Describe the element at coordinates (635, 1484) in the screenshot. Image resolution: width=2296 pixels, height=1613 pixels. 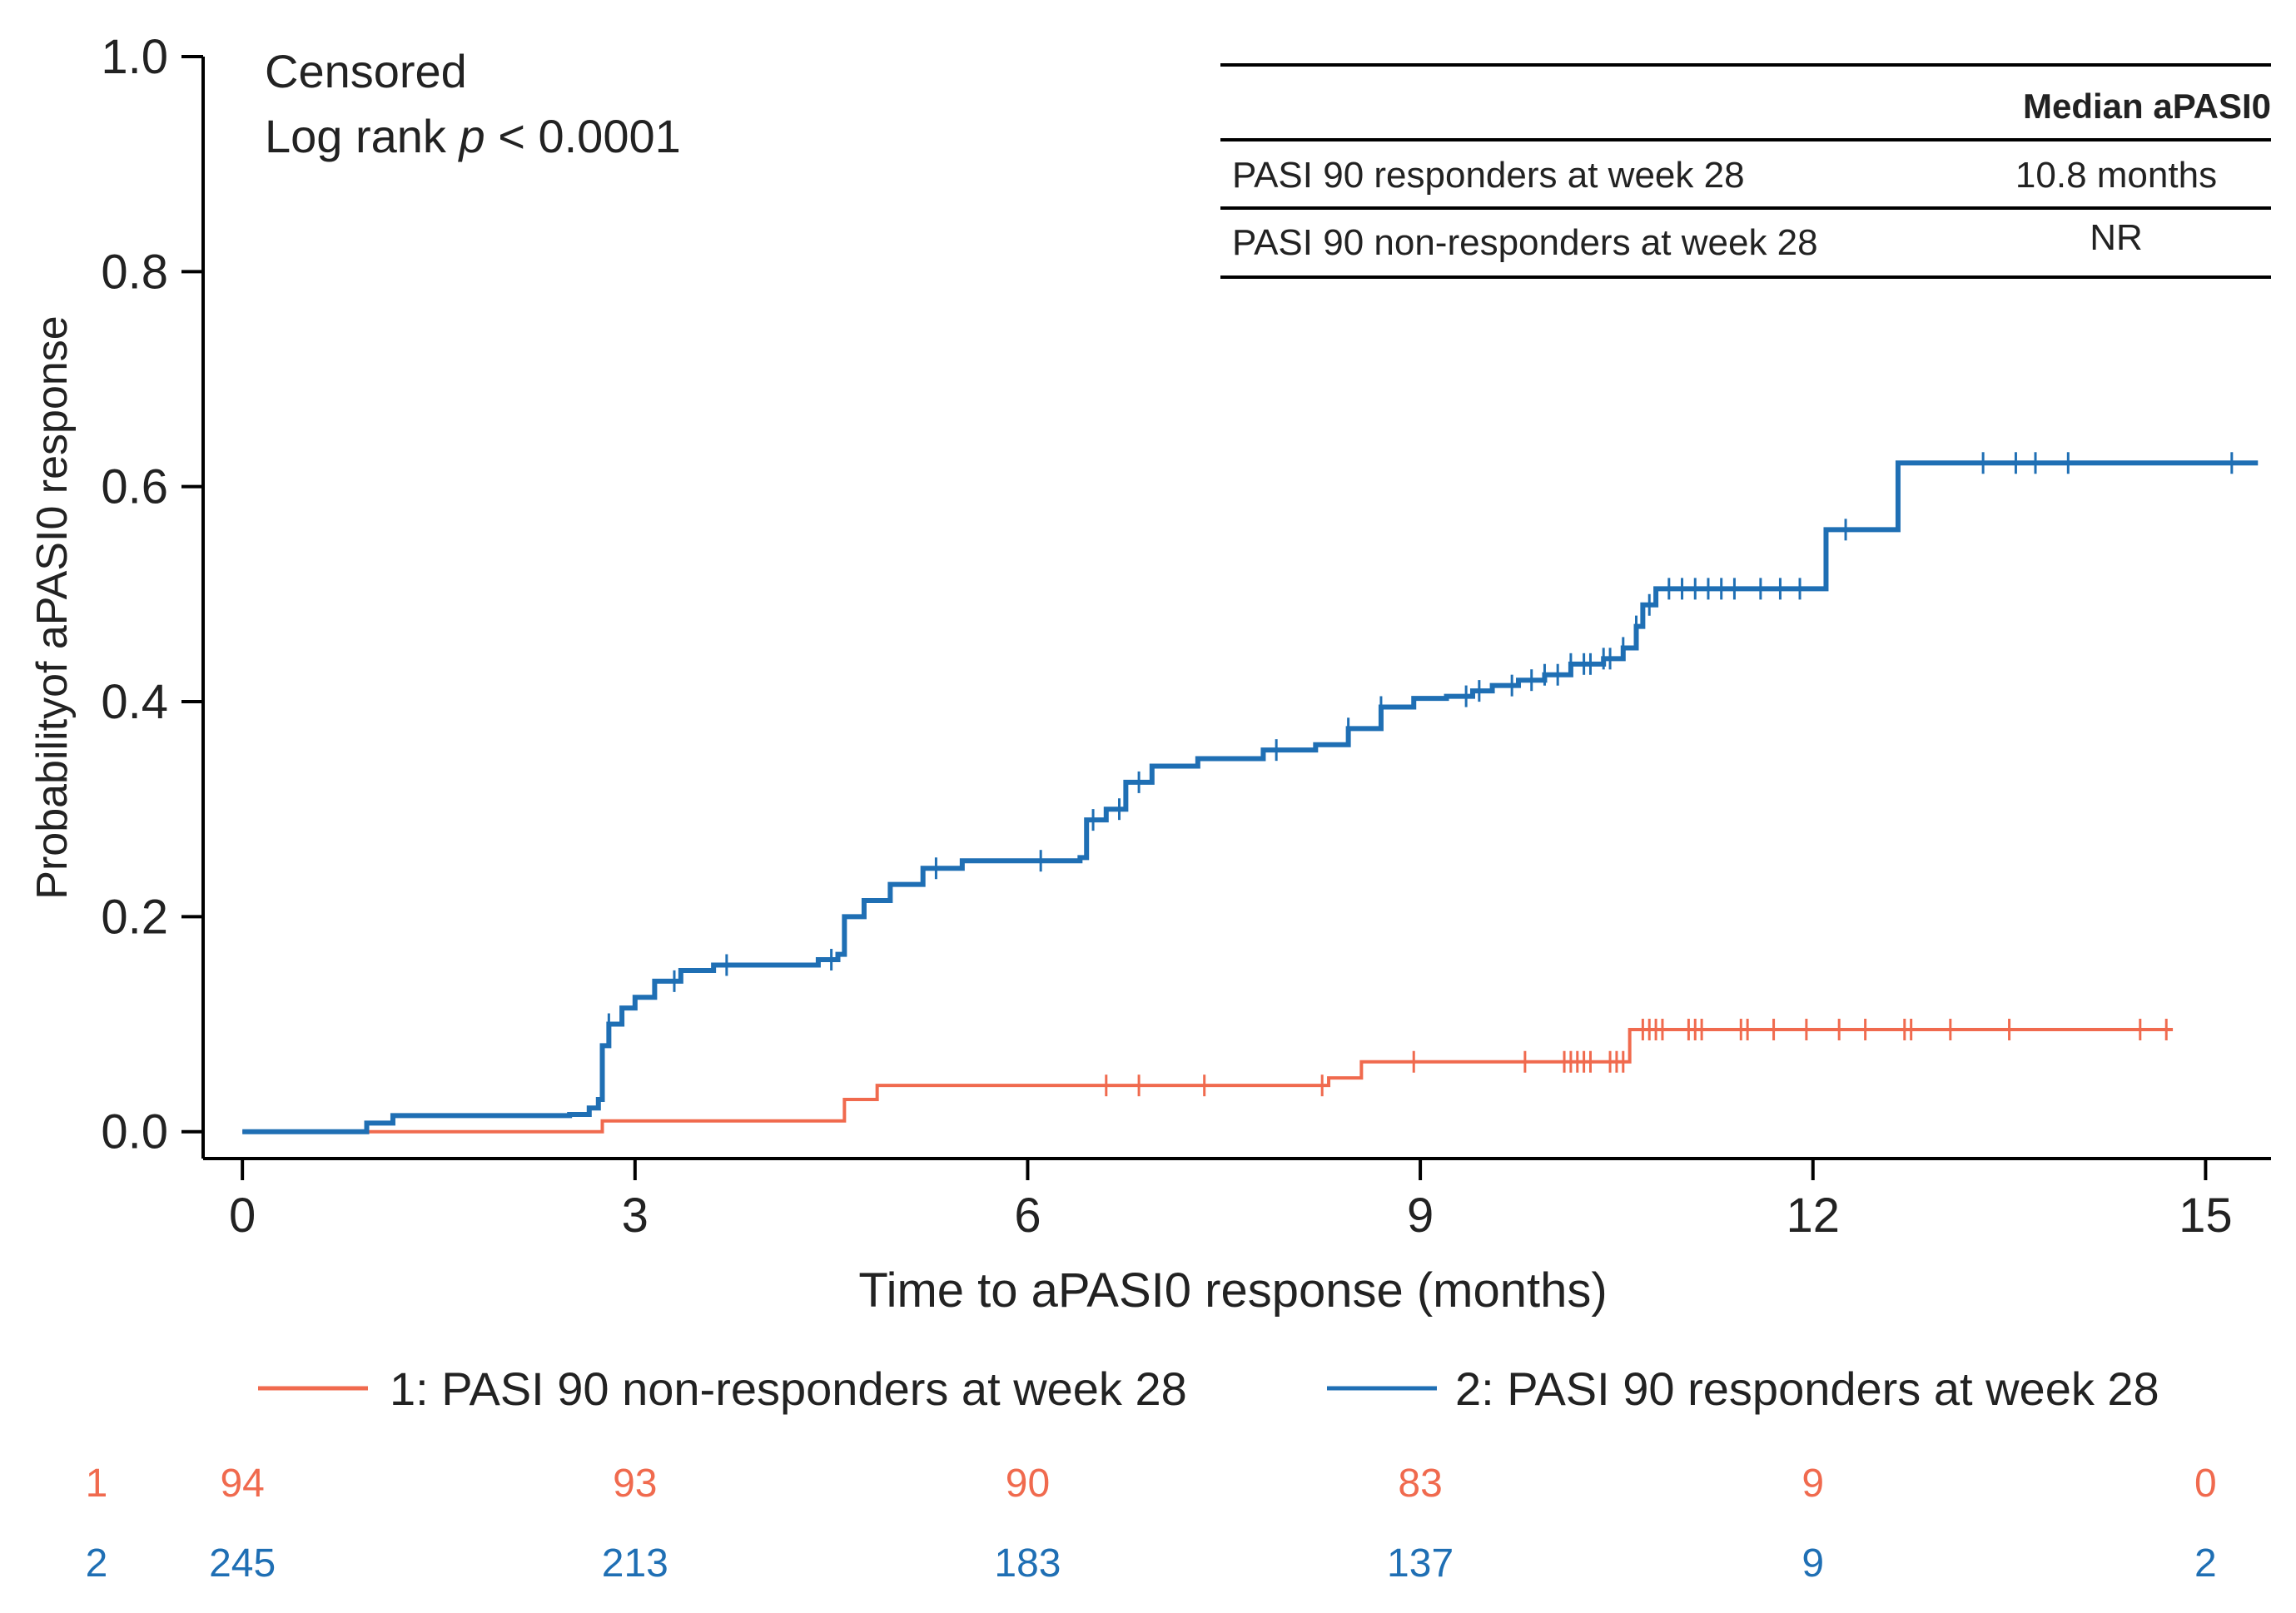
I see `risk-count: 93` at that location.